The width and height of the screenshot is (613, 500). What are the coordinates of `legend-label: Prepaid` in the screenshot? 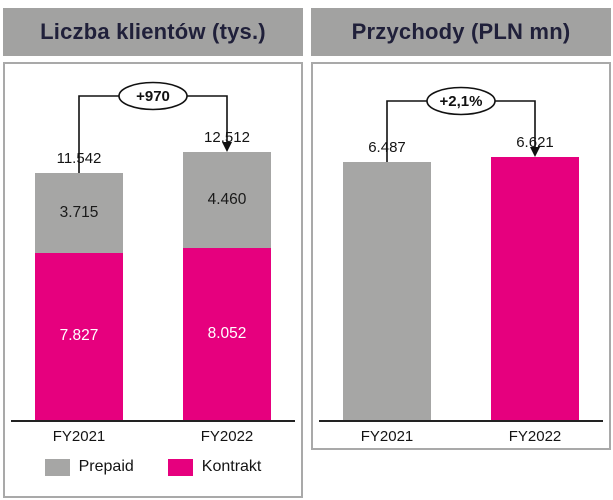 It's located at (106, 466).